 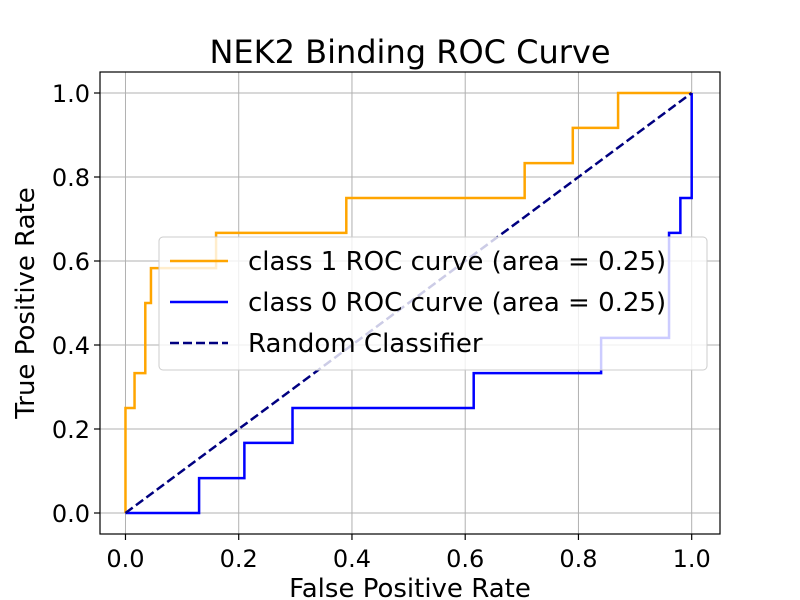 I want to click on x-tick-label: 0.4, so click(x=352, y=559).